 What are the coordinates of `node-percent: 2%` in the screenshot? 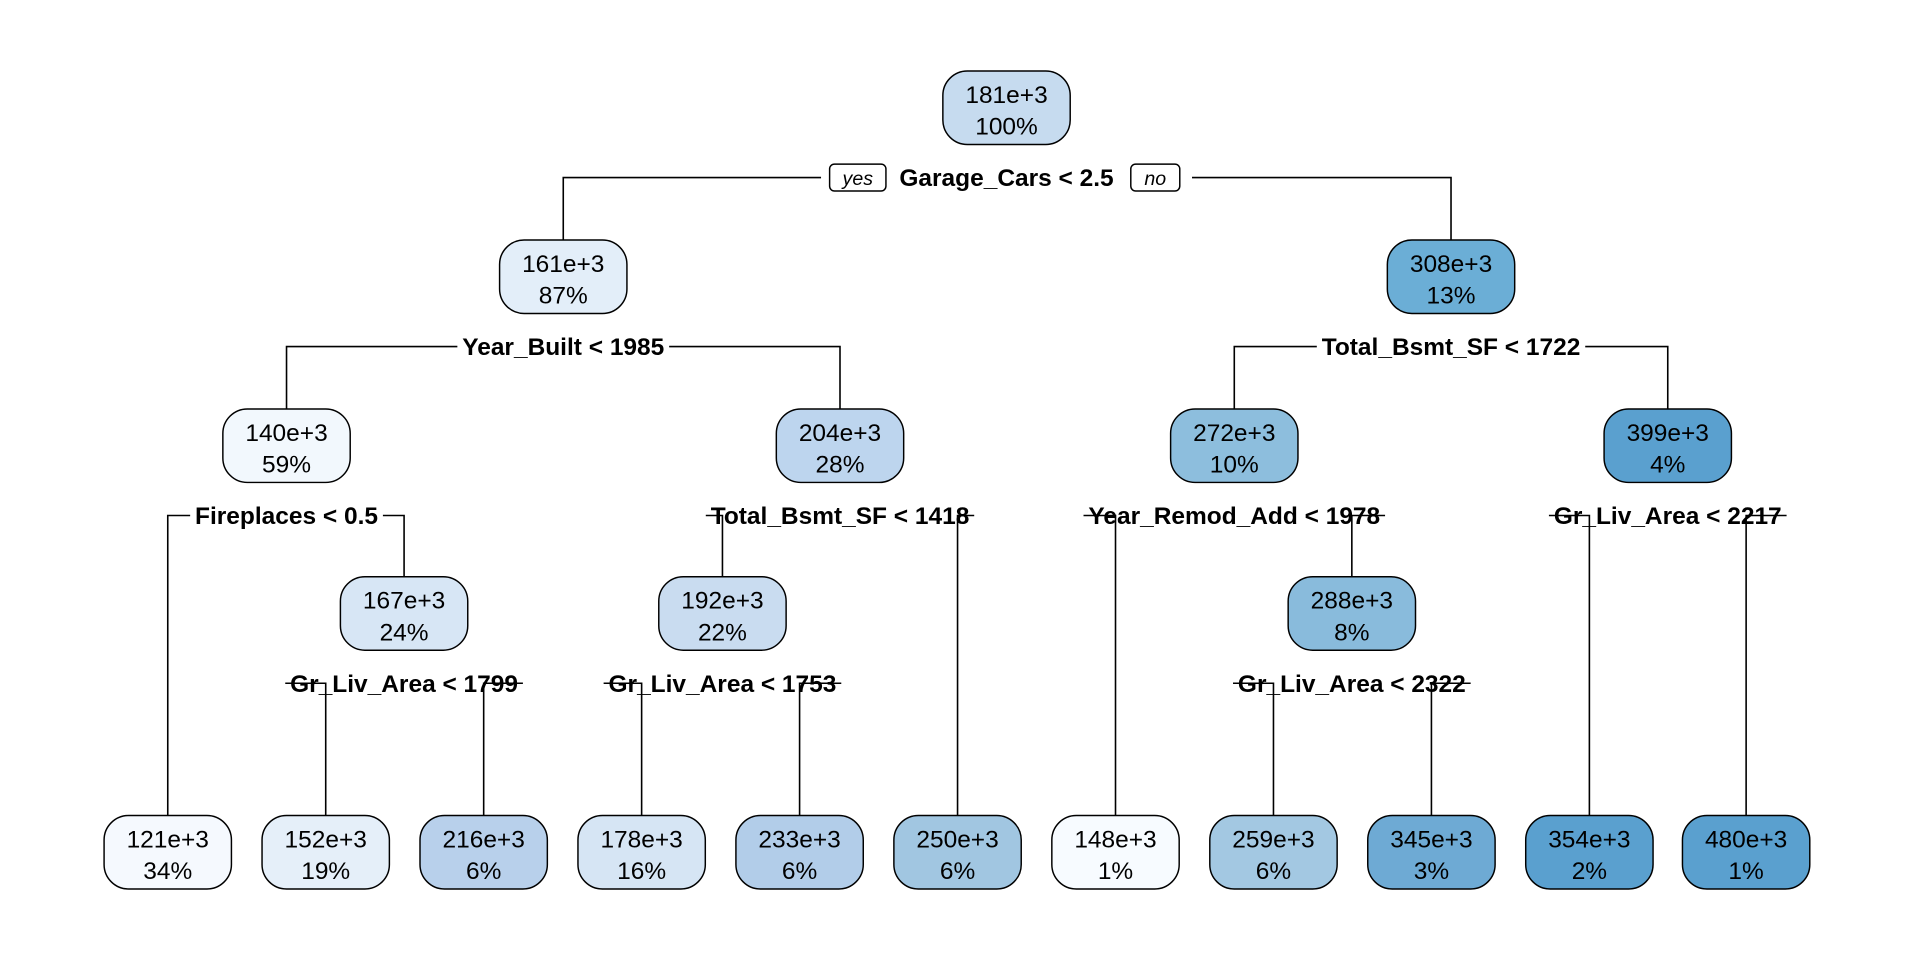 It's located at (1589, 871).